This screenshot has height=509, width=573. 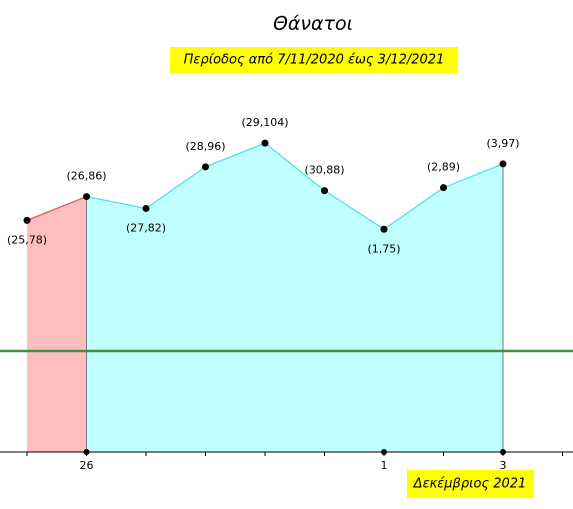 What do you see at coordinates (86, 176) in the screenshot?
I see `value-label: (26,86)` at bounding box center [86, 176].